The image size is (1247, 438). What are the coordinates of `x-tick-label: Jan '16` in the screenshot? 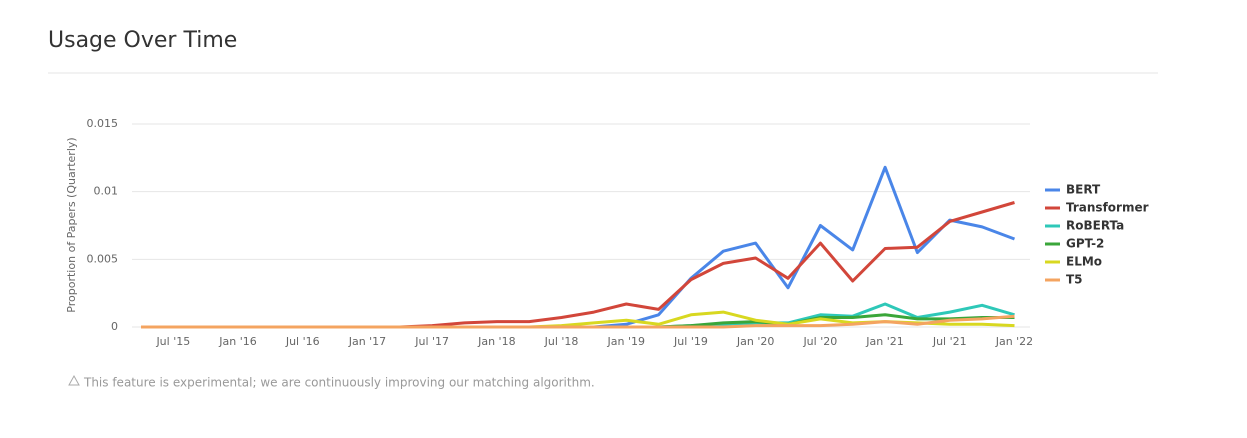 It's located at (237, 341).